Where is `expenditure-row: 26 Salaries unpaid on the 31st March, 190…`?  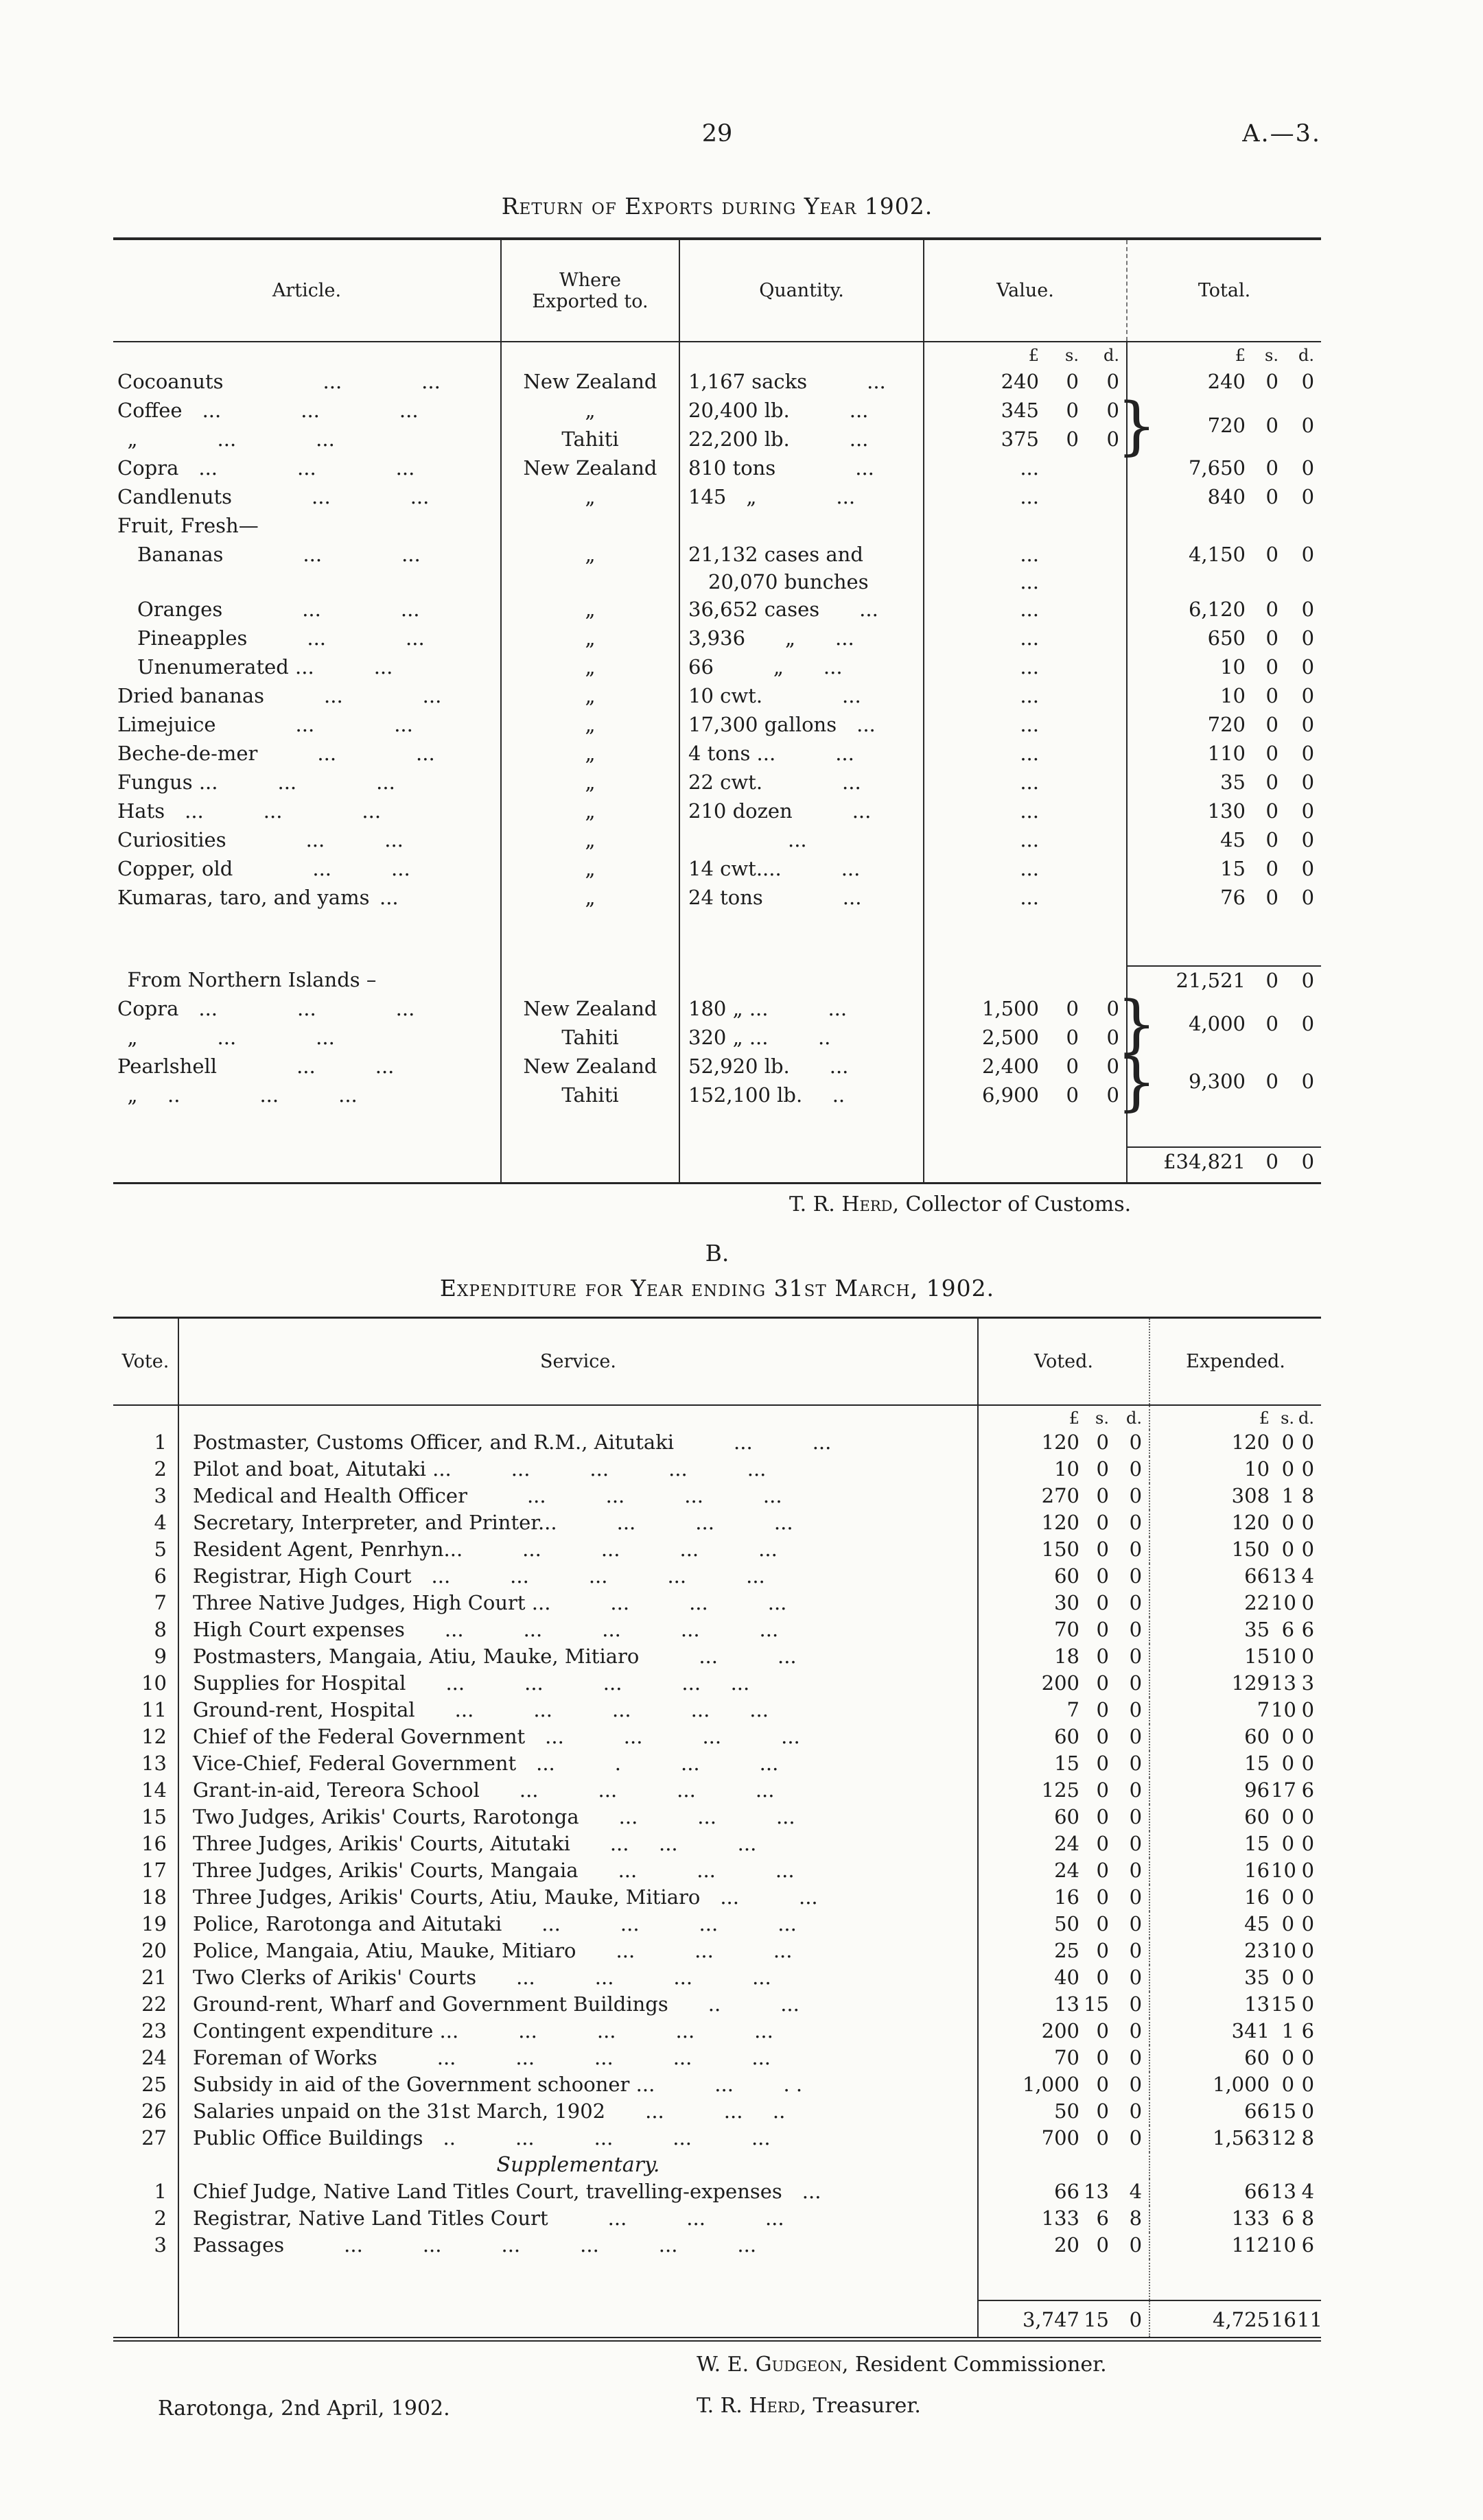 expenditure-row: 26 Salaries unpaid on the 31st March, 190… is located at coordinates (717, 2112).